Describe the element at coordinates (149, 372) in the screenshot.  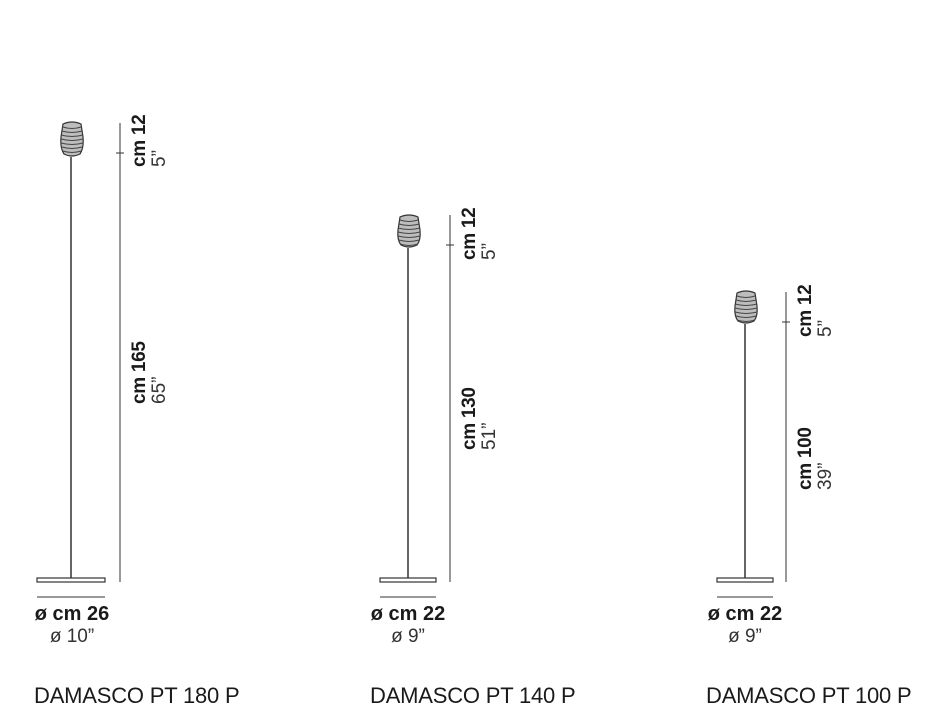
I see `stem-height-label: cm 165 65”` at that location.